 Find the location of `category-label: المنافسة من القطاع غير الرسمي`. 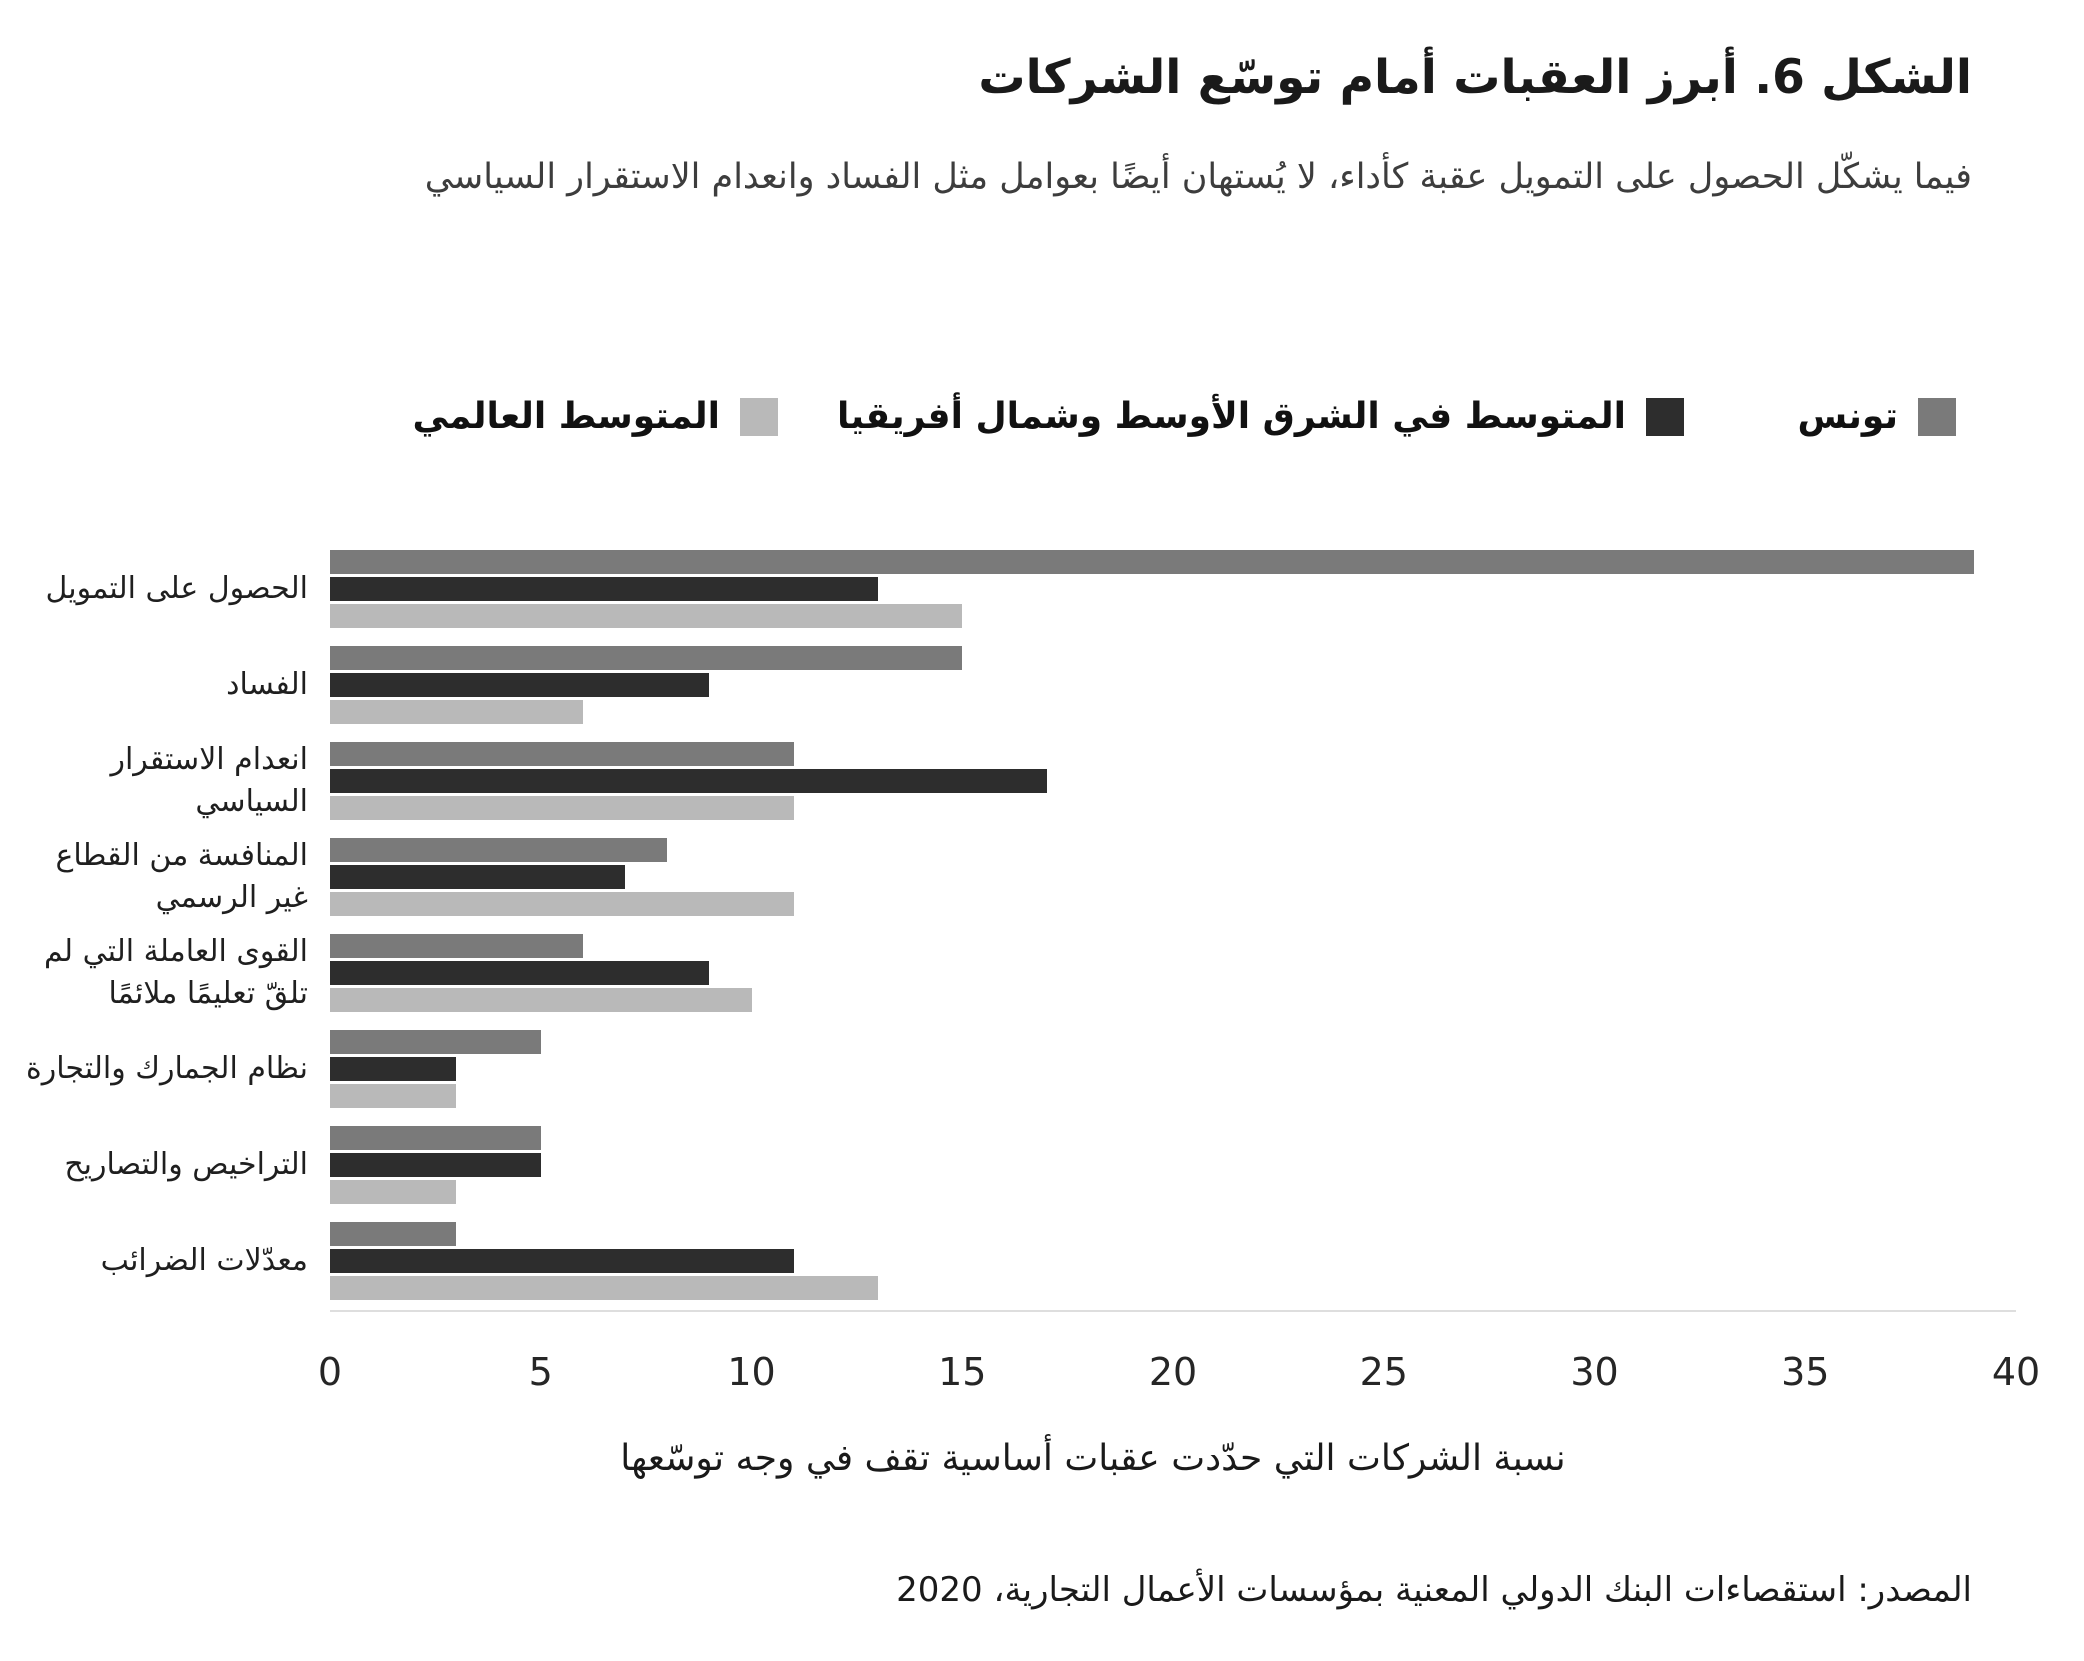

category-label: المنافسة من القطاع غير الرسمي is located at coordinates (181, 876).